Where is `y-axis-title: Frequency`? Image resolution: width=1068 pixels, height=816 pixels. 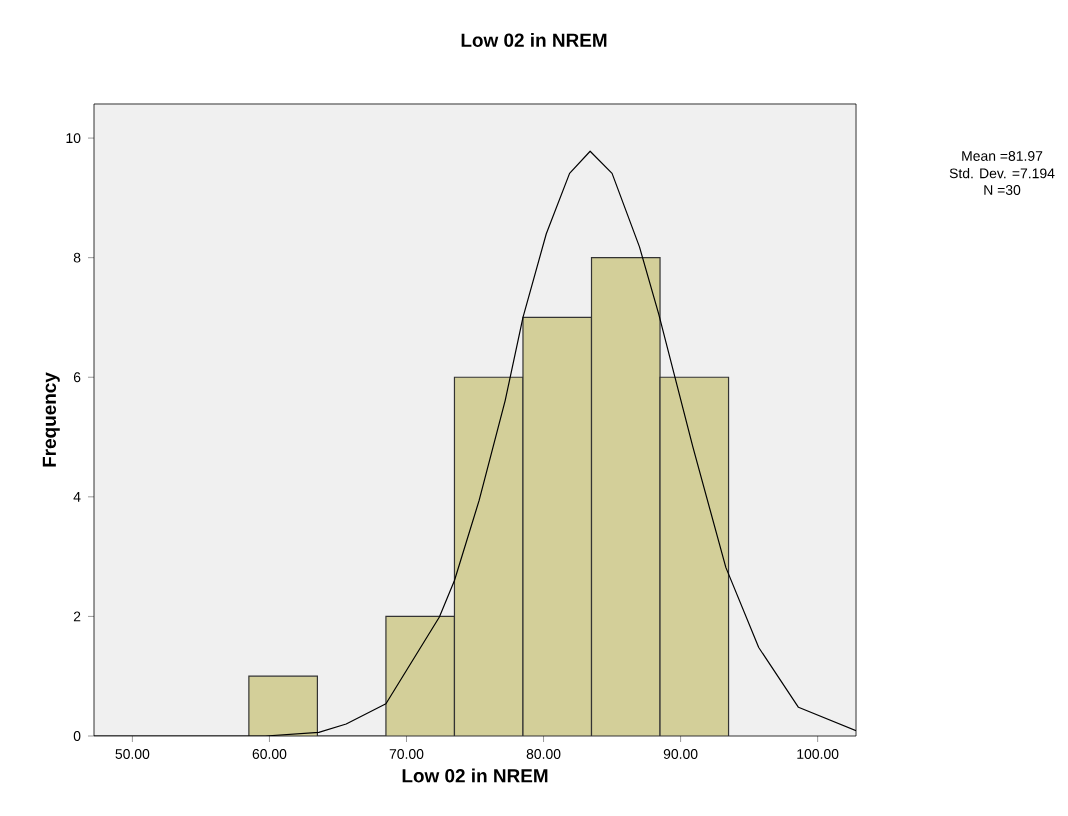
y-axis-title: Frequency is located at coordinates (51, 419).